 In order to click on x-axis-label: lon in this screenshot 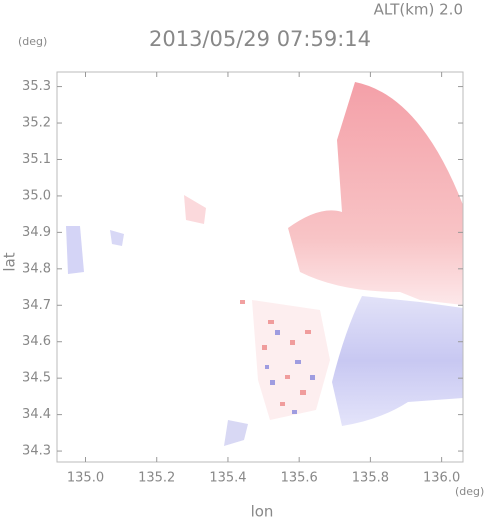, I will do `click(262, 512)`.